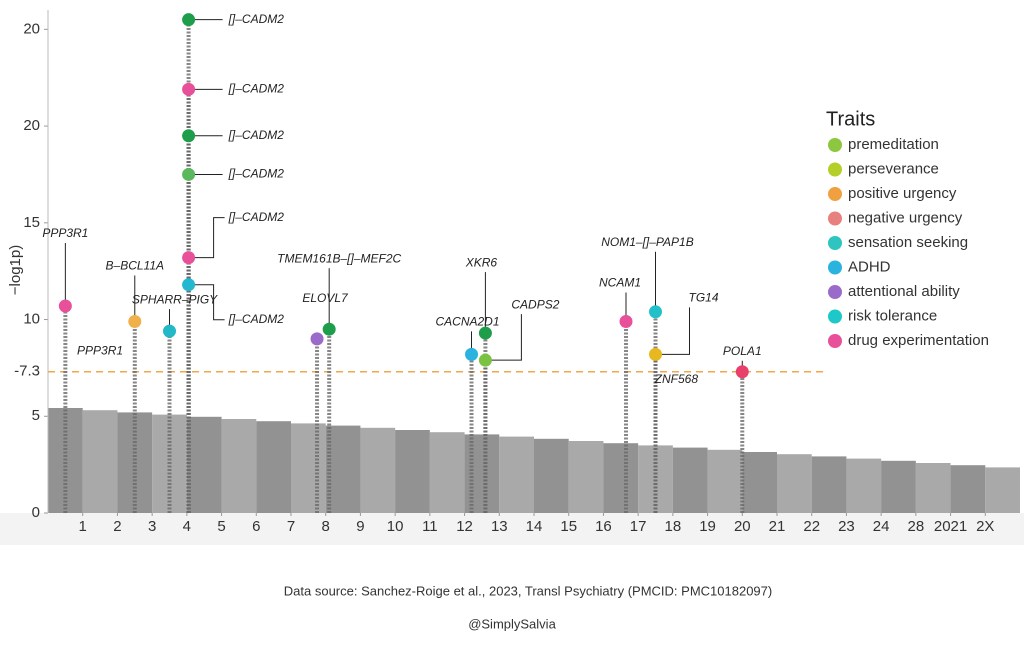 The image size is (1024, 650). Describe the element at coordinates (31, 222) in the screenshot. I see `y-tick-label: 15` at that location.